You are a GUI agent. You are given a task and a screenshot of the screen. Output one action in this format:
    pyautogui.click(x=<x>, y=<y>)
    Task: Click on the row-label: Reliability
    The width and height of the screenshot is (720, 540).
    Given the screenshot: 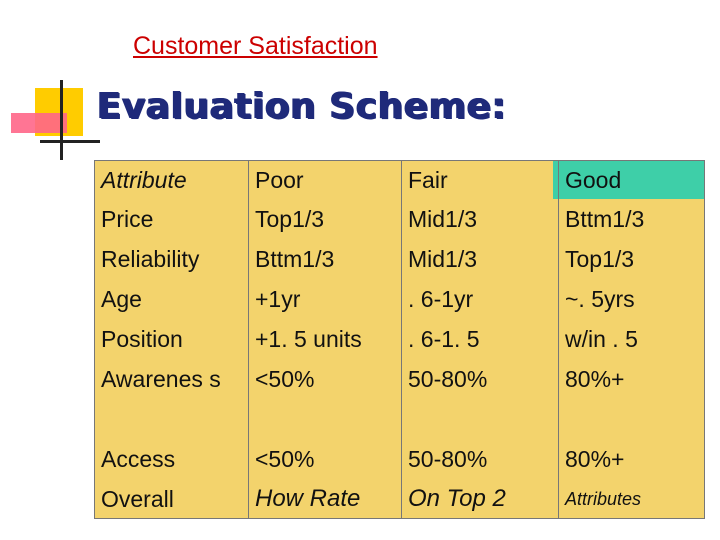 What is the action you would take?
    pyautogui.click(x=150, y=259)
    